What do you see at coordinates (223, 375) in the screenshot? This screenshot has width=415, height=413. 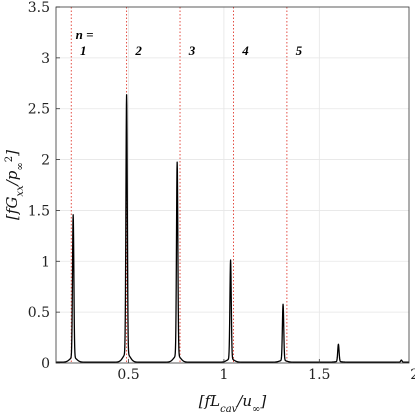 I see `x-tick-label: 1` at bounding box center [223, 375].